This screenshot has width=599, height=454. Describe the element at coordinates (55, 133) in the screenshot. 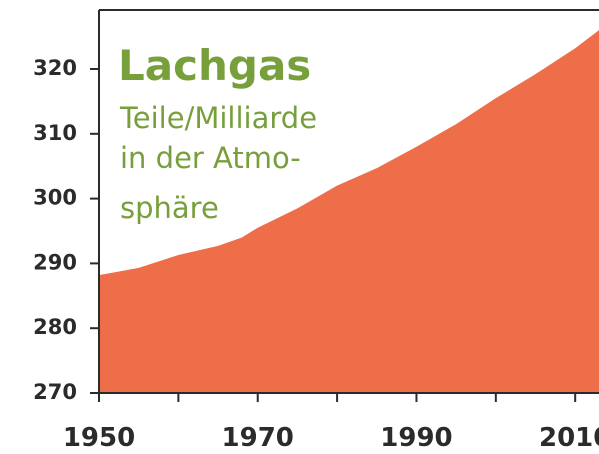

I see `y-tick-label: 310` at that location.